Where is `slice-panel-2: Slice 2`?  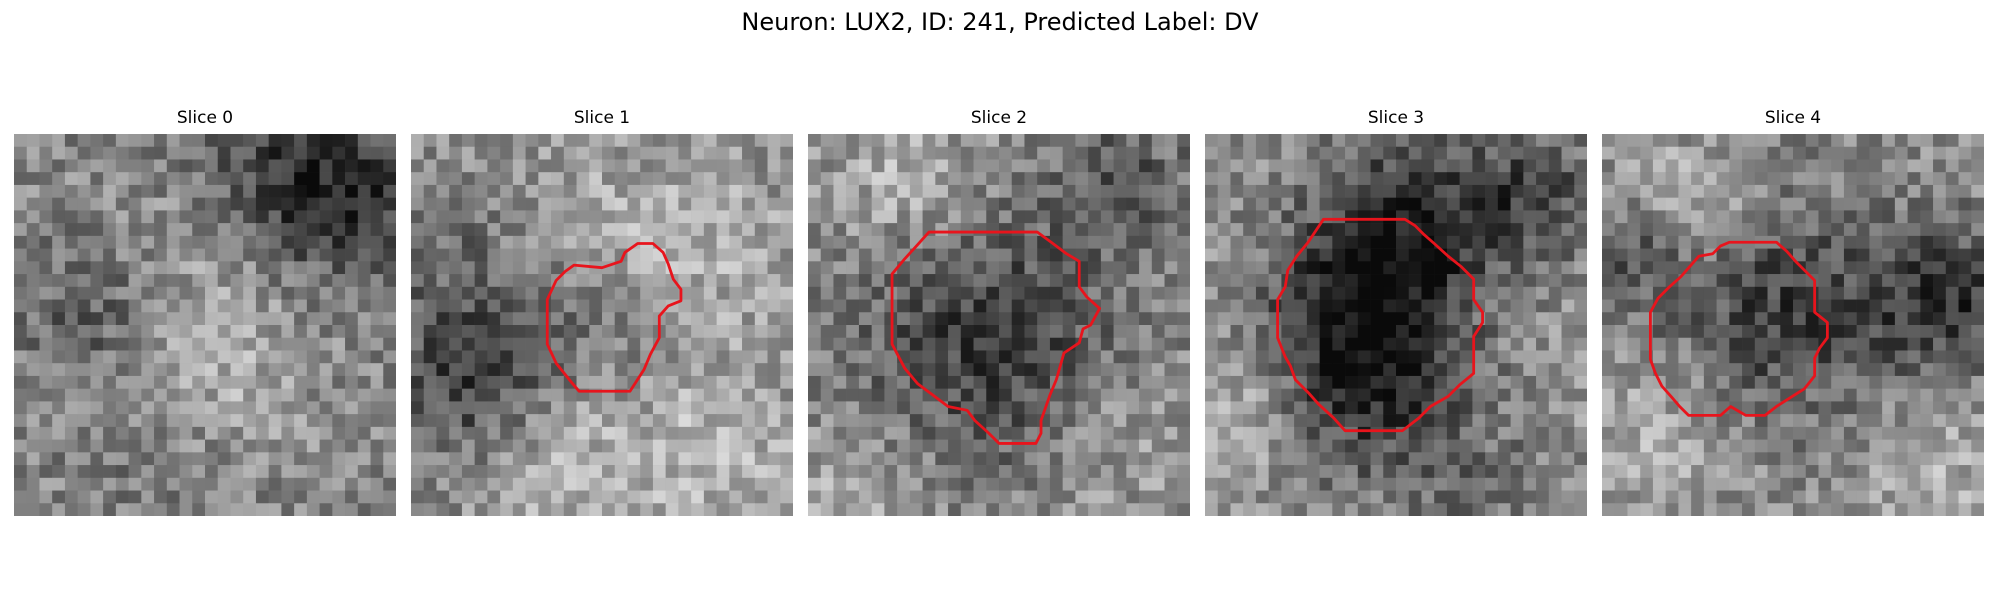
slice-panel-2: Slice 2 is located at coordinates (999, 312).